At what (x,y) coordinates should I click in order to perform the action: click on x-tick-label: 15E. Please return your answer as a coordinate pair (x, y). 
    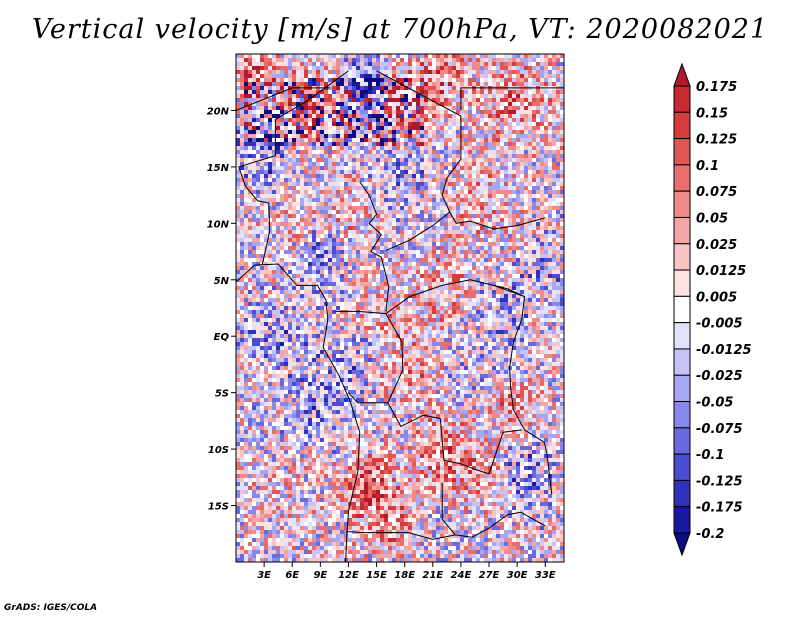
    Looking at the image, I should click on (376, 575).